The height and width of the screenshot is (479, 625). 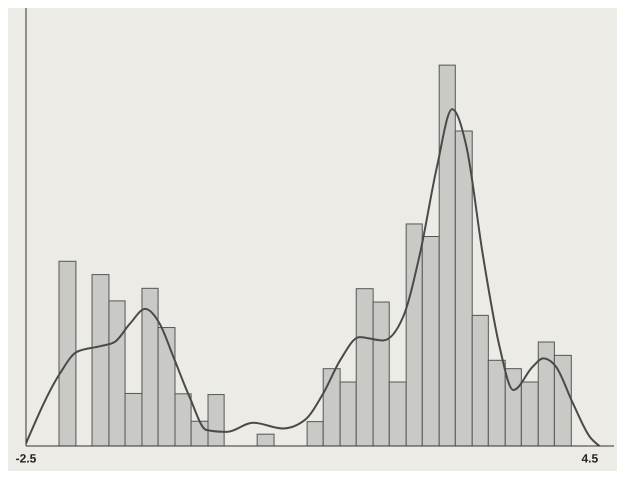 What do you see at coordinates (589, 459) in the screenshot?
I see `x-tick-label: 4.5` at bounding box center [589, 459].